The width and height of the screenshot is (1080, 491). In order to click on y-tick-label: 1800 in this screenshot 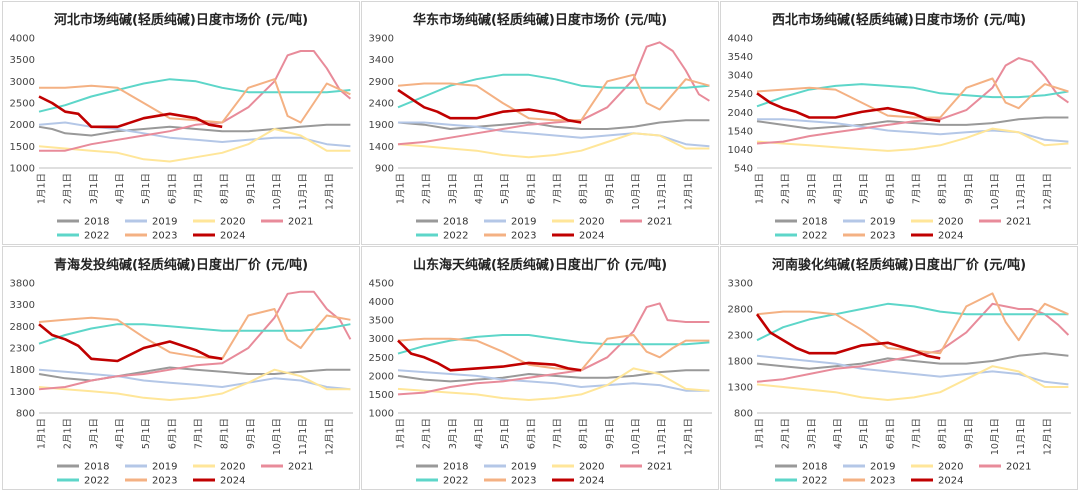, I will do `click(740, 362)`.